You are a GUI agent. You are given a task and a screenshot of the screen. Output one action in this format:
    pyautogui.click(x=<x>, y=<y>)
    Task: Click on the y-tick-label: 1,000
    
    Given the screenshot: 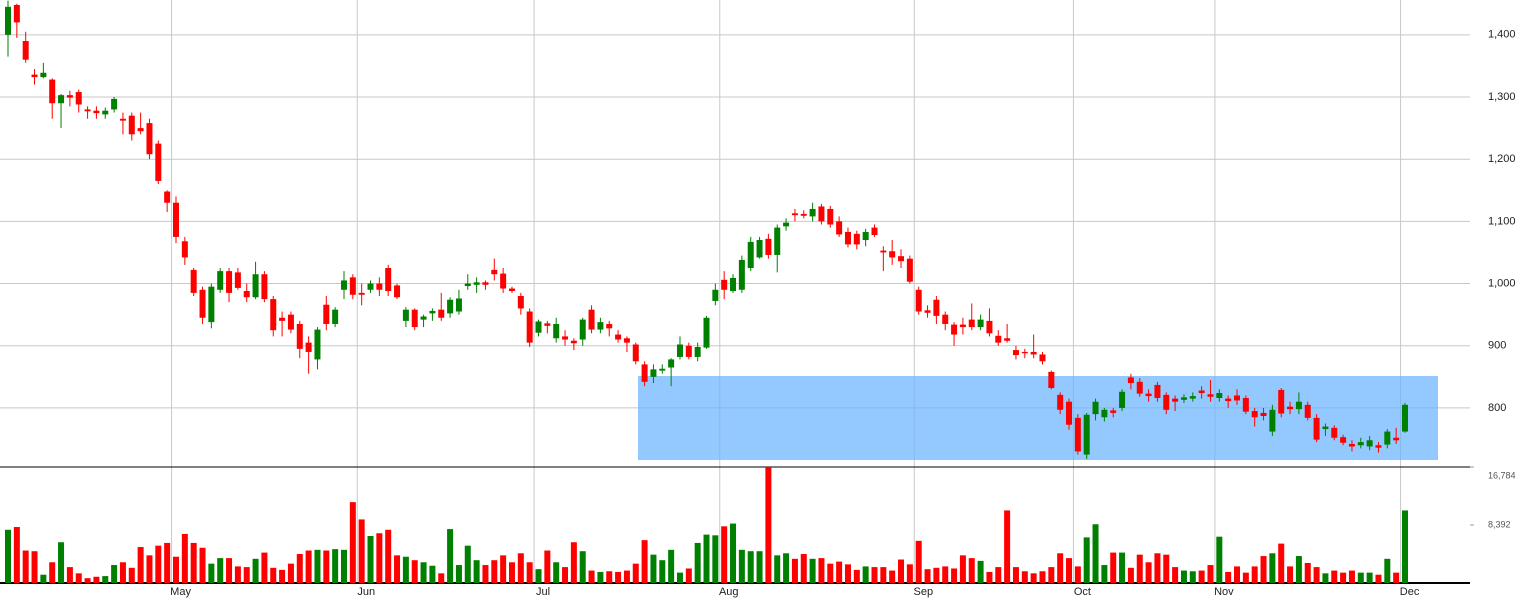 What is the action you would take?
    pyautogui.click(x=1502, y=283)
    